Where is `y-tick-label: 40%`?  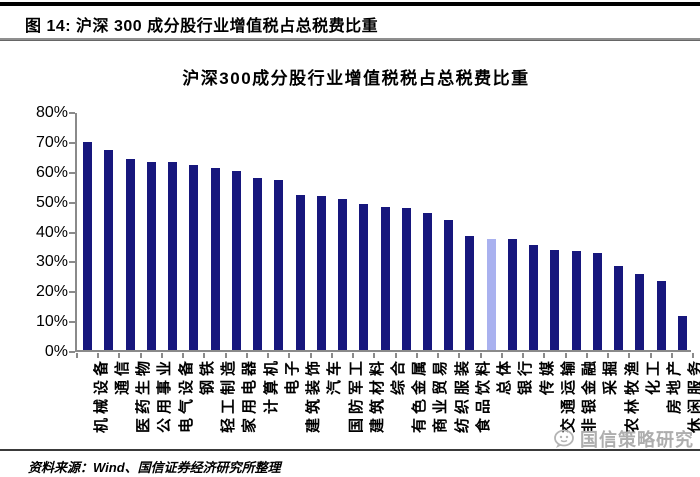 y-tick-label: 40% is located at coordinates (51, 232).